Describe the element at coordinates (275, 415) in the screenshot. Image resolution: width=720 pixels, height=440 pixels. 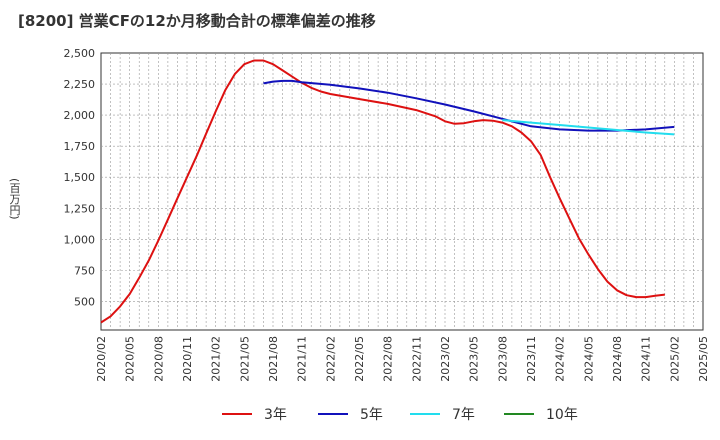
I see `legend-label: 3年` at that location.